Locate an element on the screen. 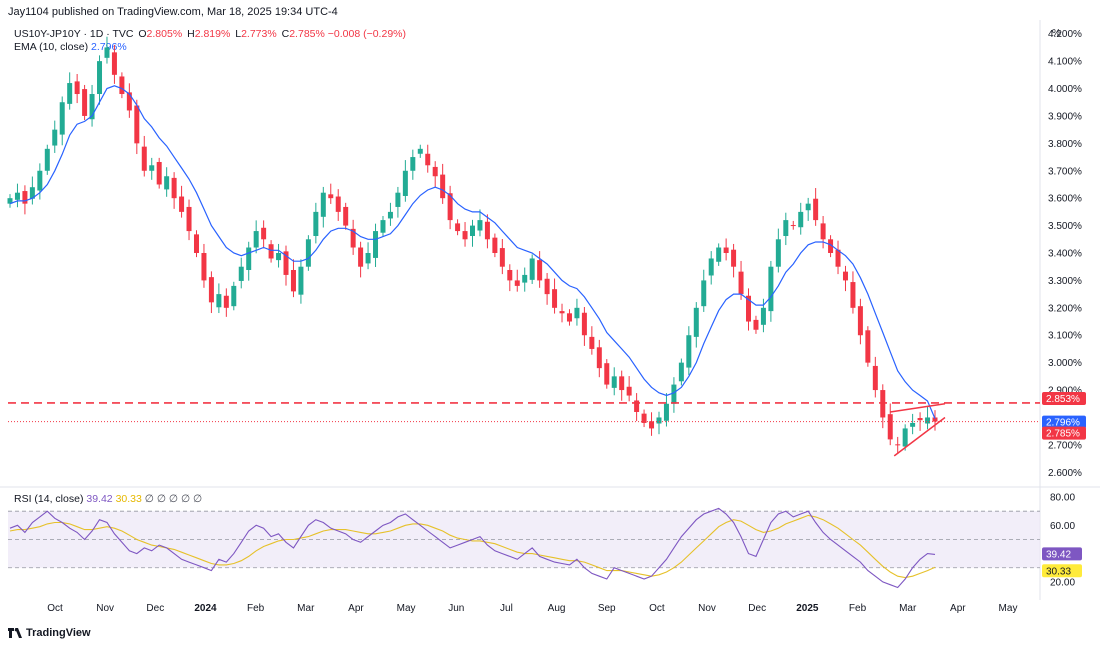 The width and height of the screenshot is (1100, 647). wedge-upper-line is located at coordinates (918, 408).